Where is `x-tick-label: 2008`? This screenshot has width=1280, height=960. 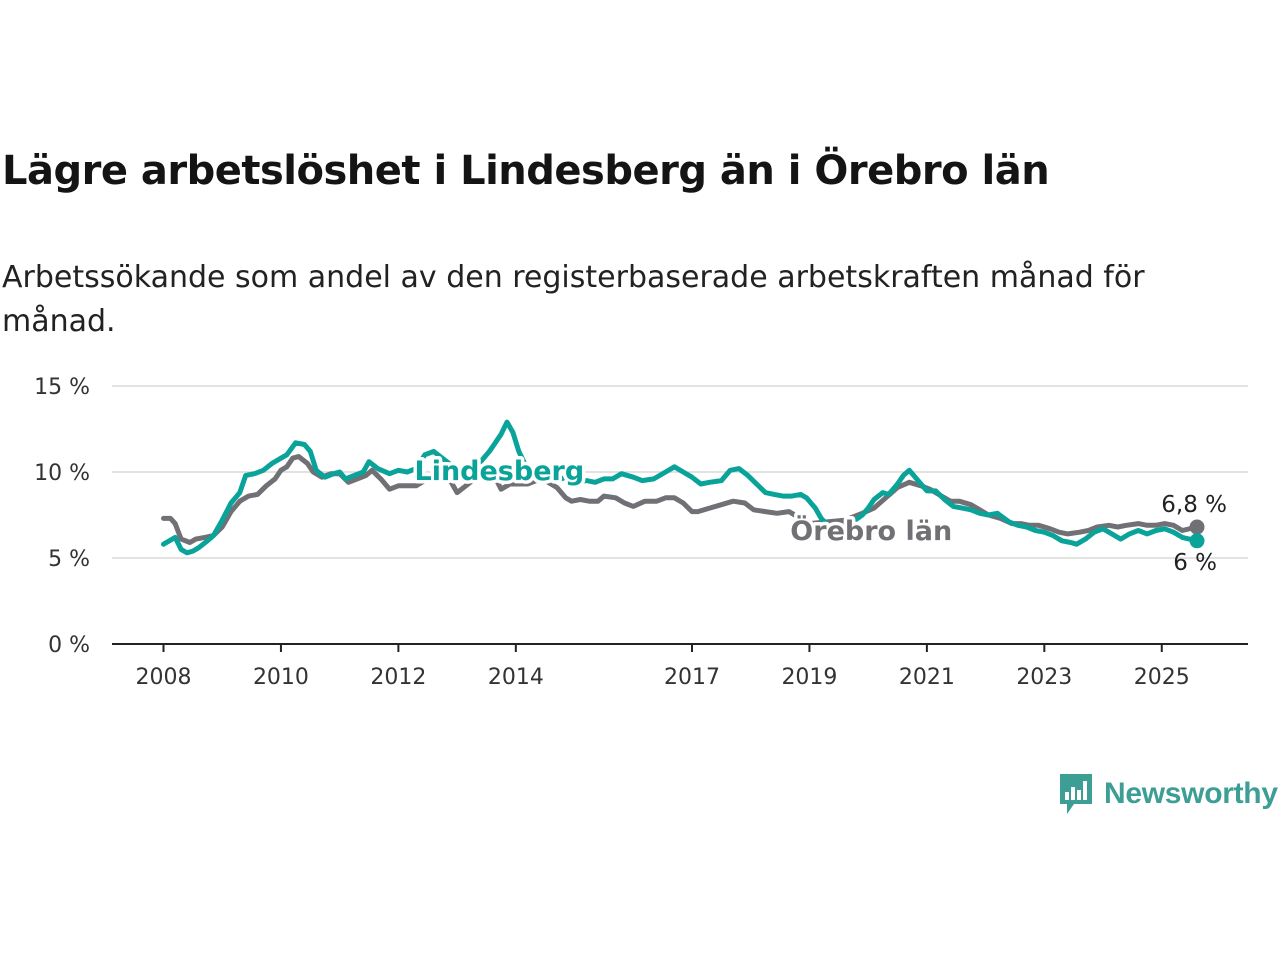
x-tick-label: 2008 is located at coordinates (164, 677).